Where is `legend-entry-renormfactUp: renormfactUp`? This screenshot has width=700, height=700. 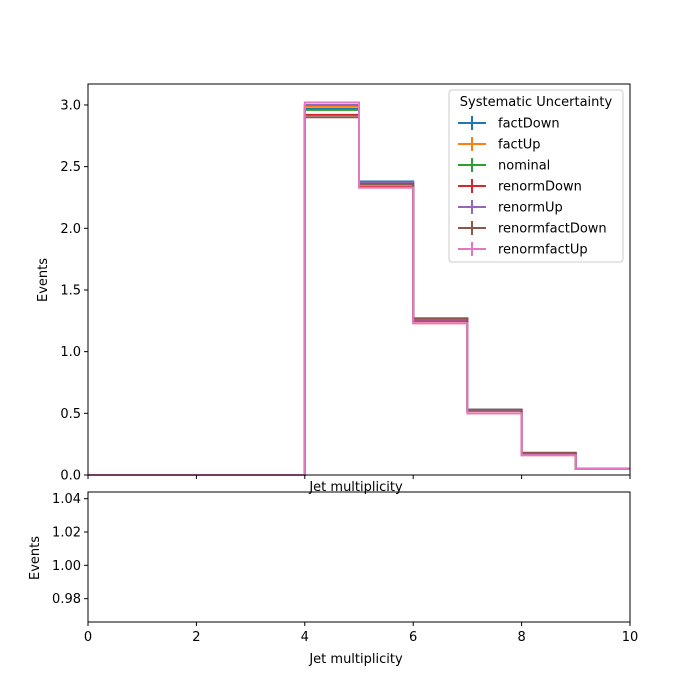 legend-entry-renormfactUp: renormfactUp is located at coordinates (523, 250).